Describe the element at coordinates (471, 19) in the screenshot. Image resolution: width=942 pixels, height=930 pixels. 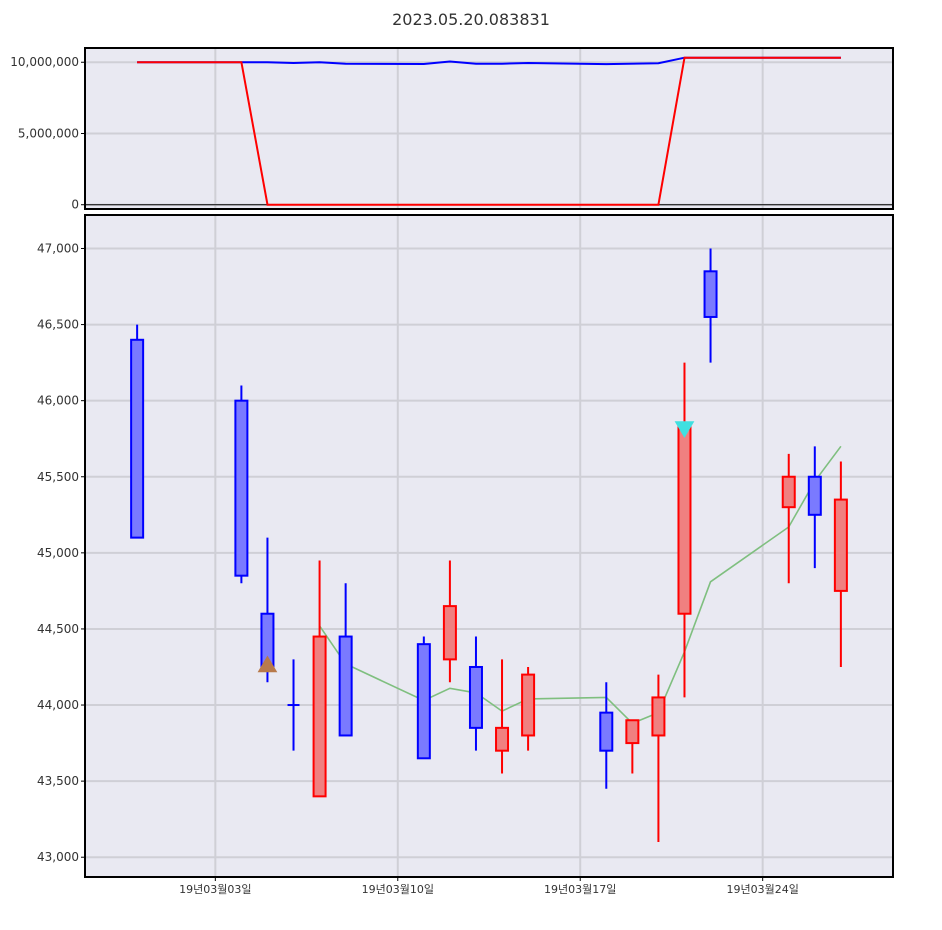
I see `chart-title: 2023.05.20.083831` at that location.